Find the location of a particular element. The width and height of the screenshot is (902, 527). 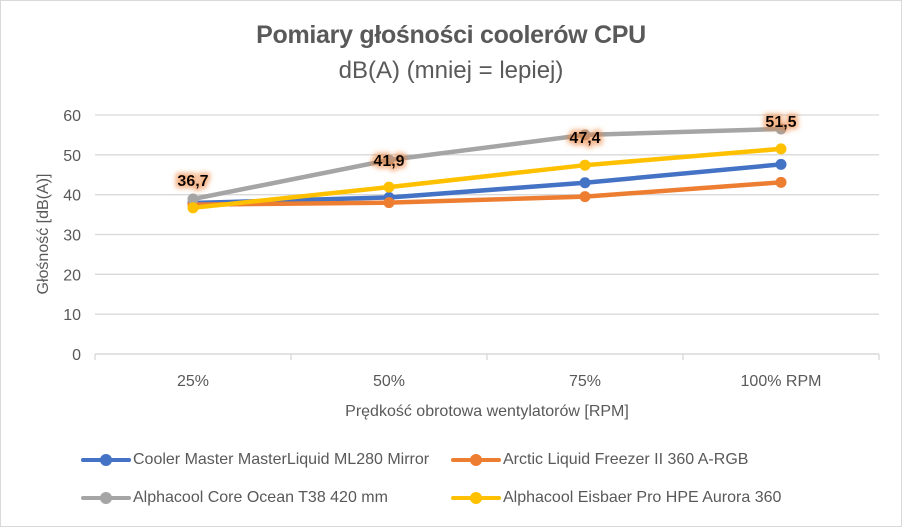

legend-item: Arctic Liquid Freezer II 360 A-RGB is located at coordinates (599, 460).